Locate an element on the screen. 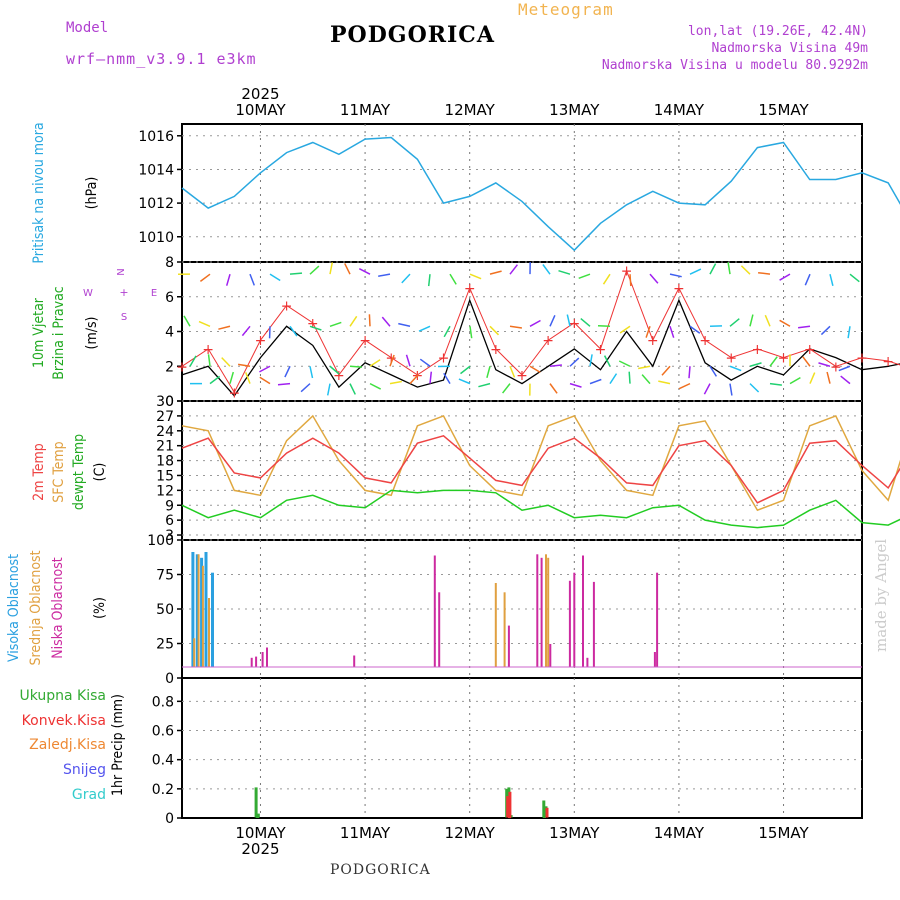  y-tick-label-temperature: 9 is located at coordinates (169, 506).